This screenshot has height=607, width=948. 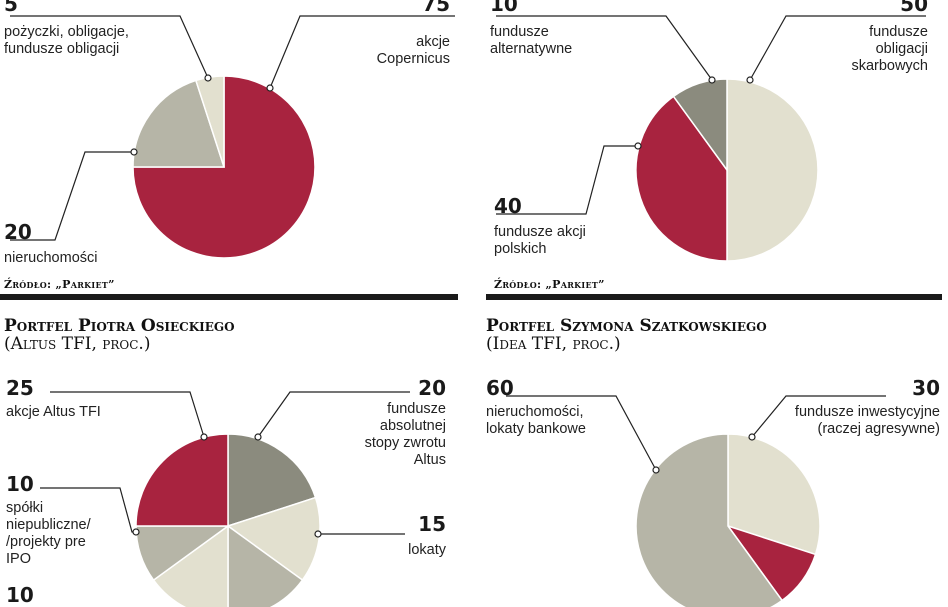 I want to click on category-label-real-estate: nieruchomości, so click(x=51, y=258).